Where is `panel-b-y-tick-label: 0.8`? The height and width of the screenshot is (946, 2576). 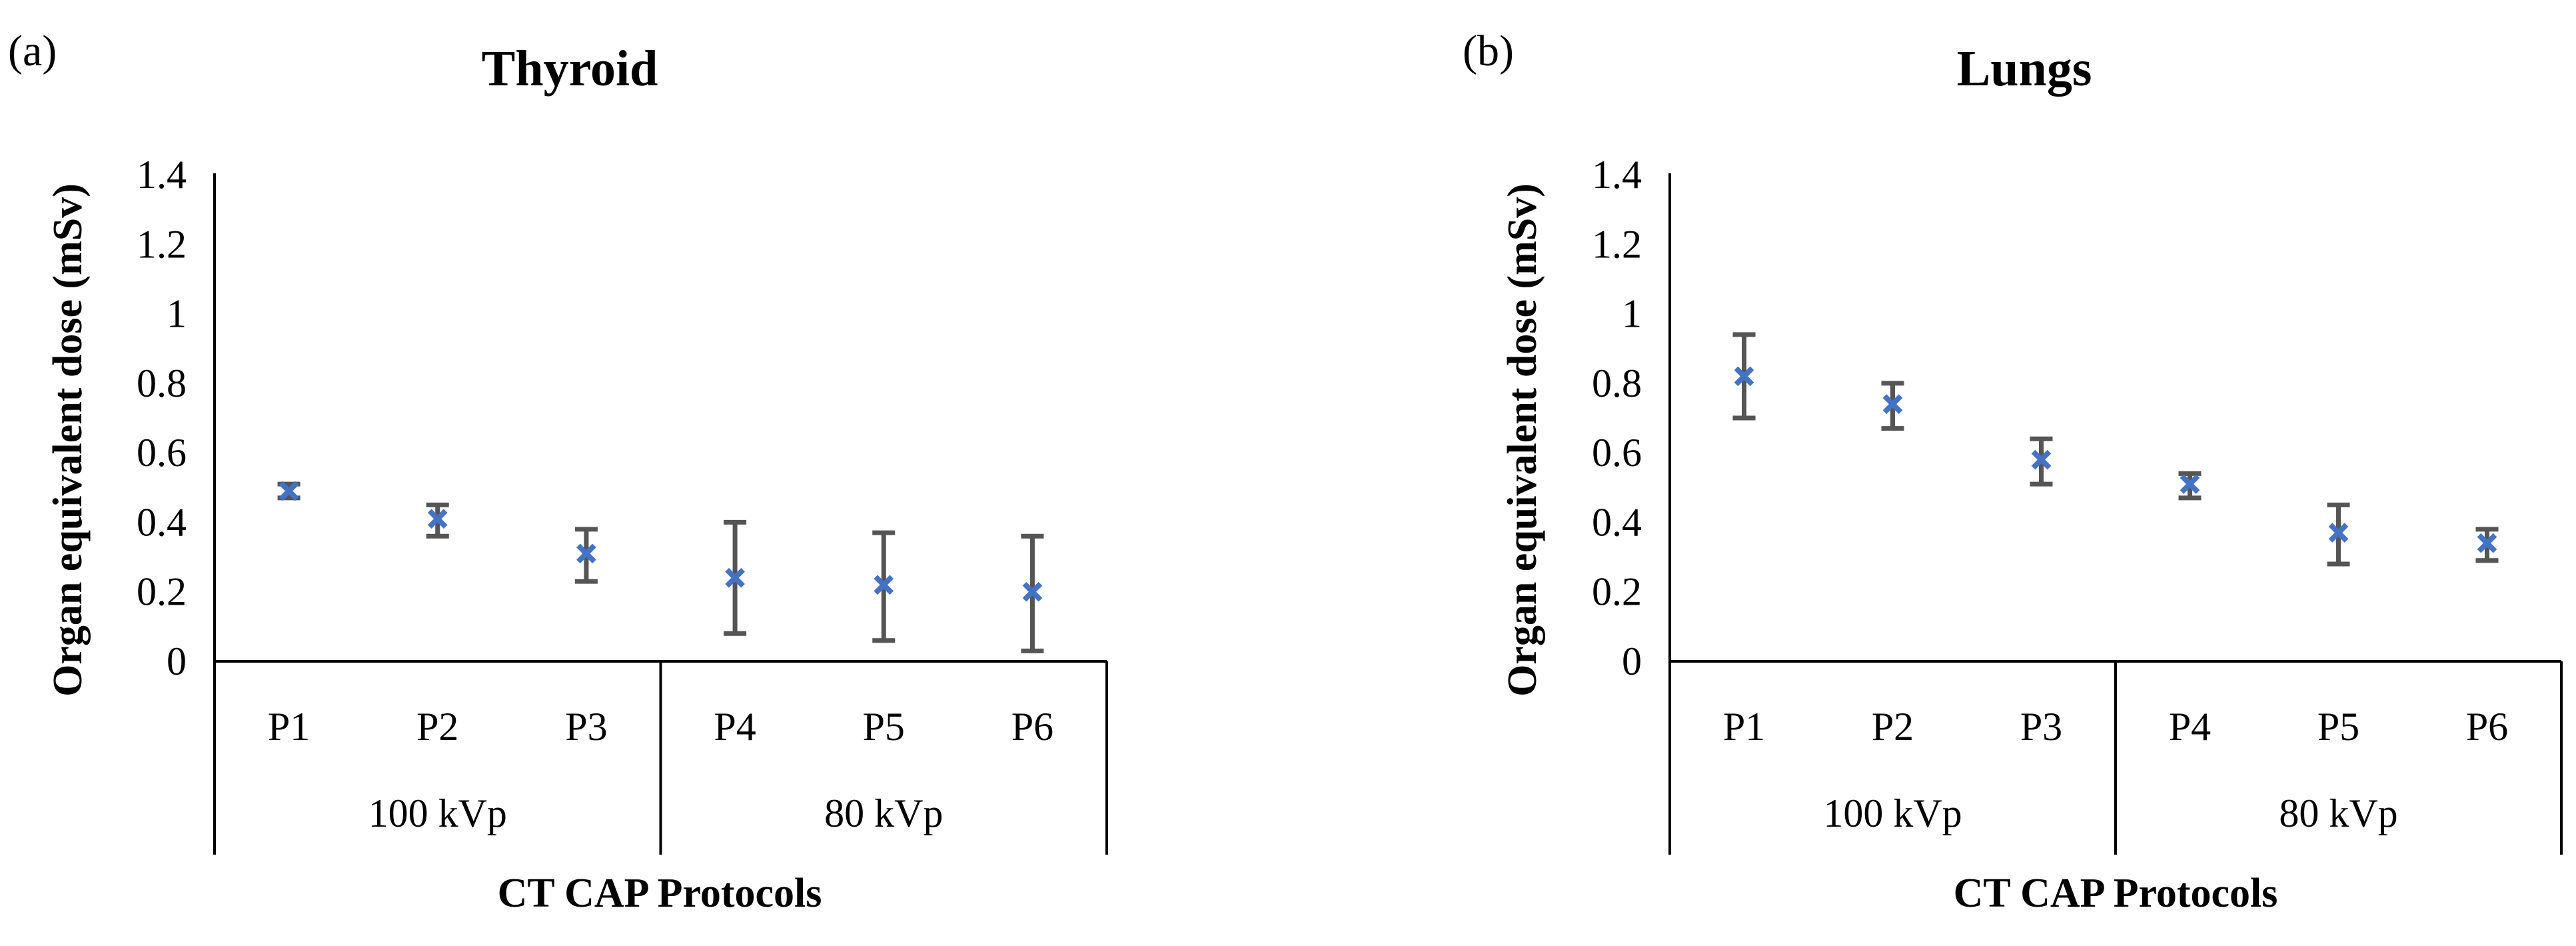 panel-b-y-tick-label: 0.8 is located at coordinates (1617, 383).